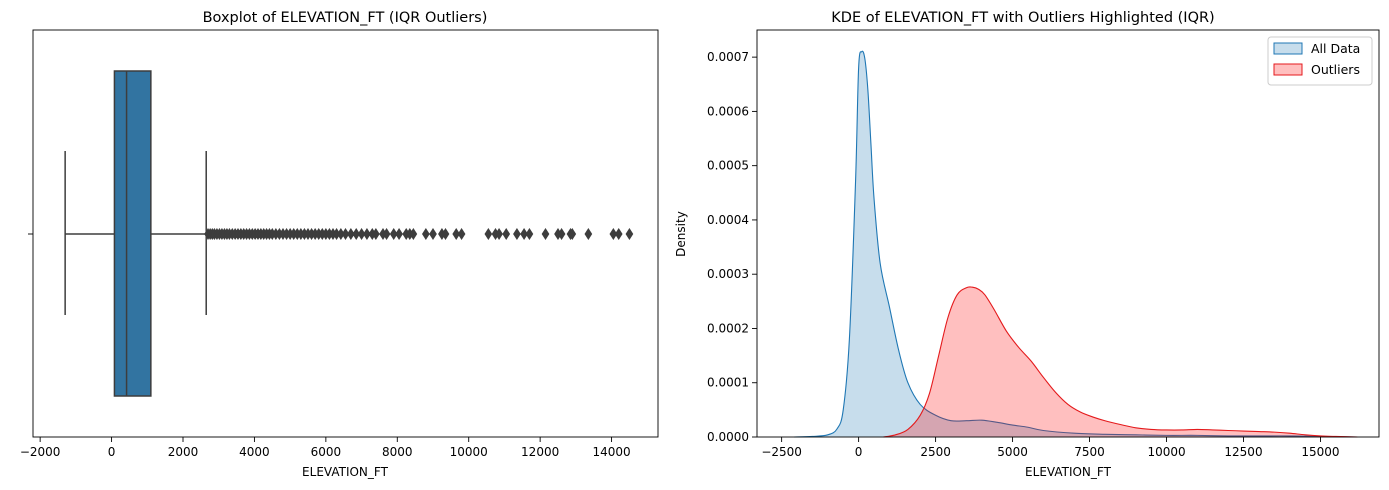 The width and height of the screenshot is (1389, 490). What do you see at coordinates (397, 452) in the screenshot?
I see `boxplot-x-tick-label: 8000` at bounding box center [397, 452].